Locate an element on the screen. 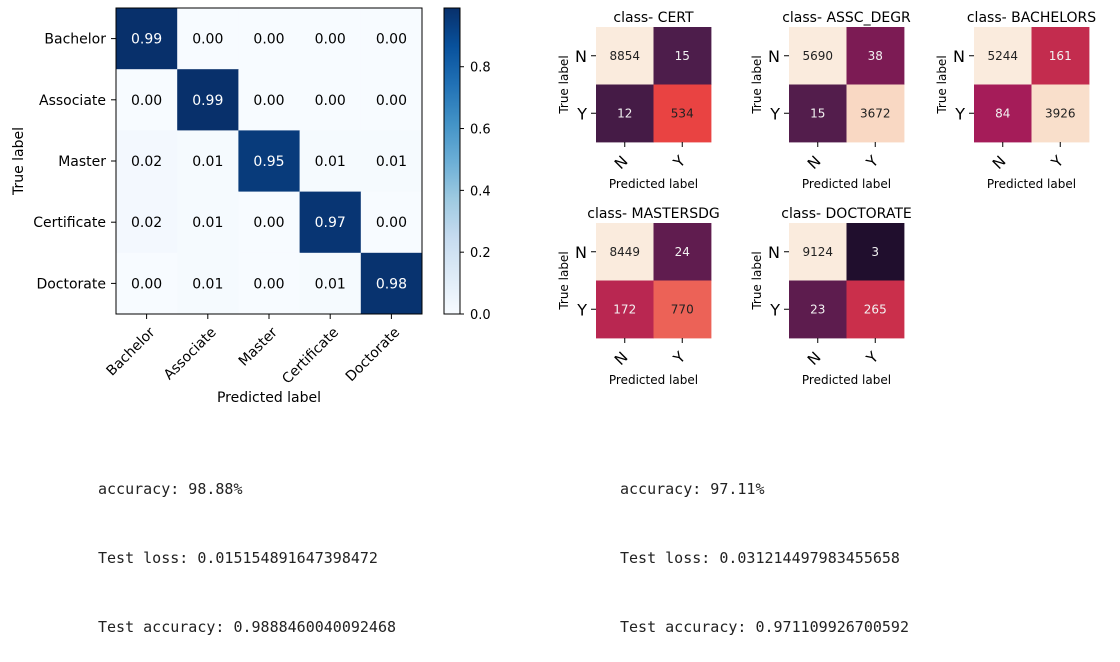 This screenshot has width=1120, height=662. cell-value: 5690 is located at coordinates (817, 56).